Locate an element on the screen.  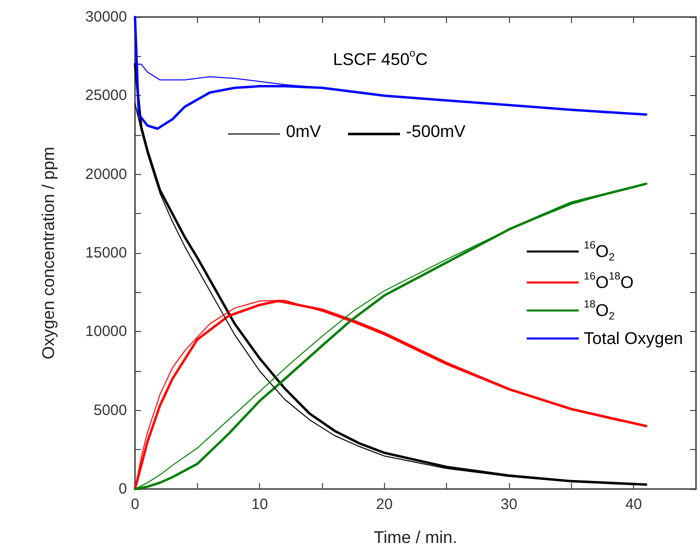
x-tick-label: 30 is located at coordinates (509, 504).